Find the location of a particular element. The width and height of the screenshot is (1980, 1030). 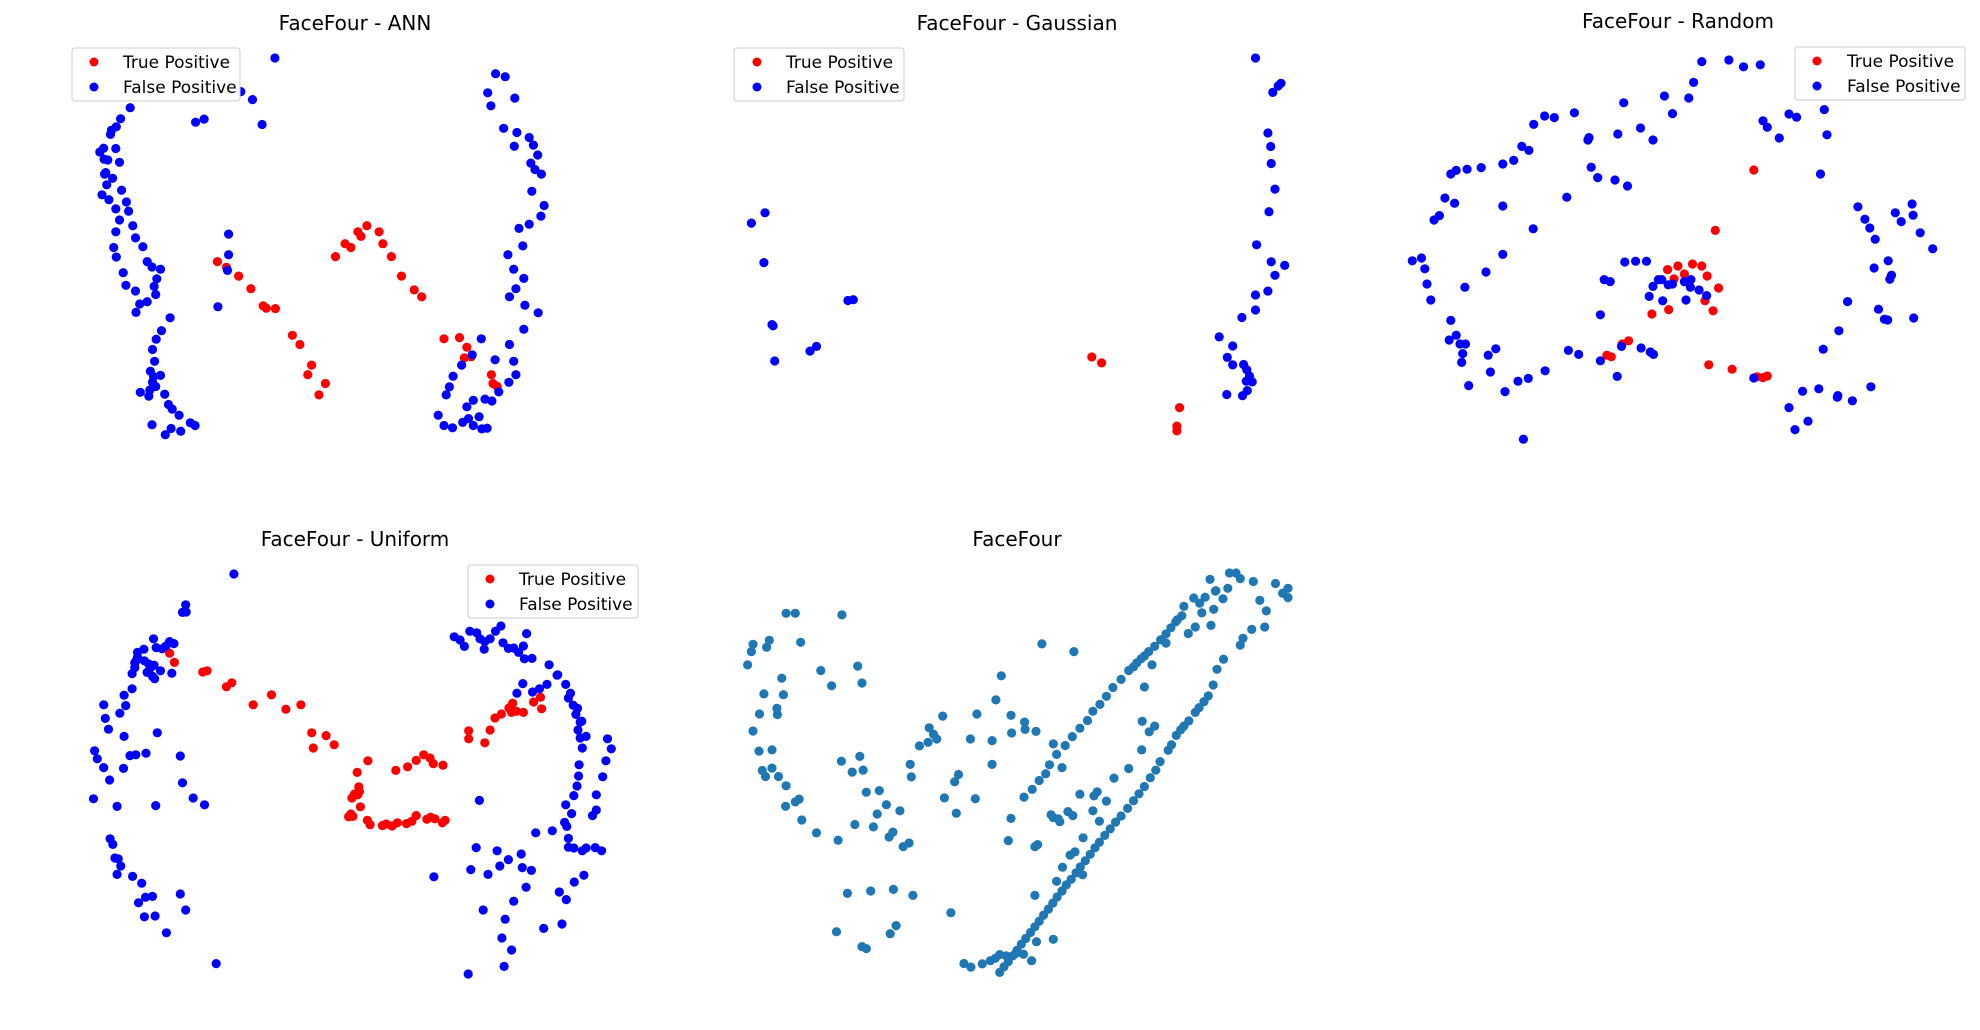

series-true-positive is located at coordinates (356, 739).